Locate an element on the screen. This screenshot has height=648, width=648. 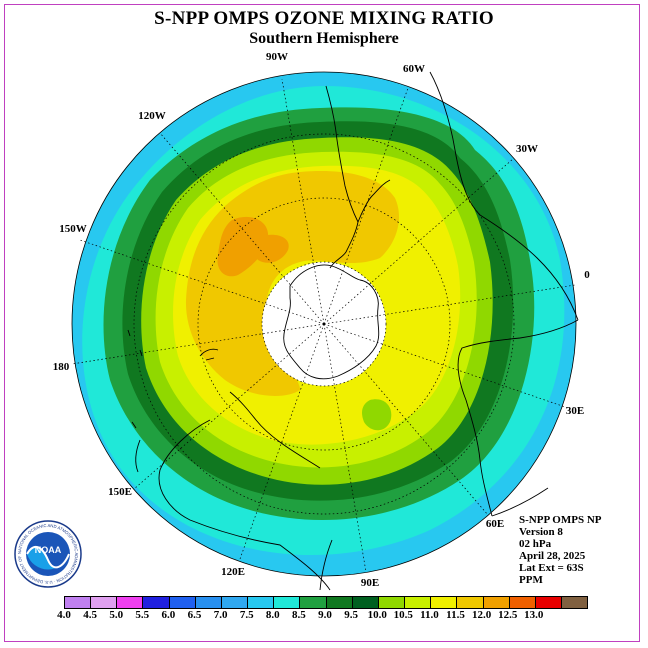
instrument-label: S-NPP OMPS NP is located at coordinates (560, 520).